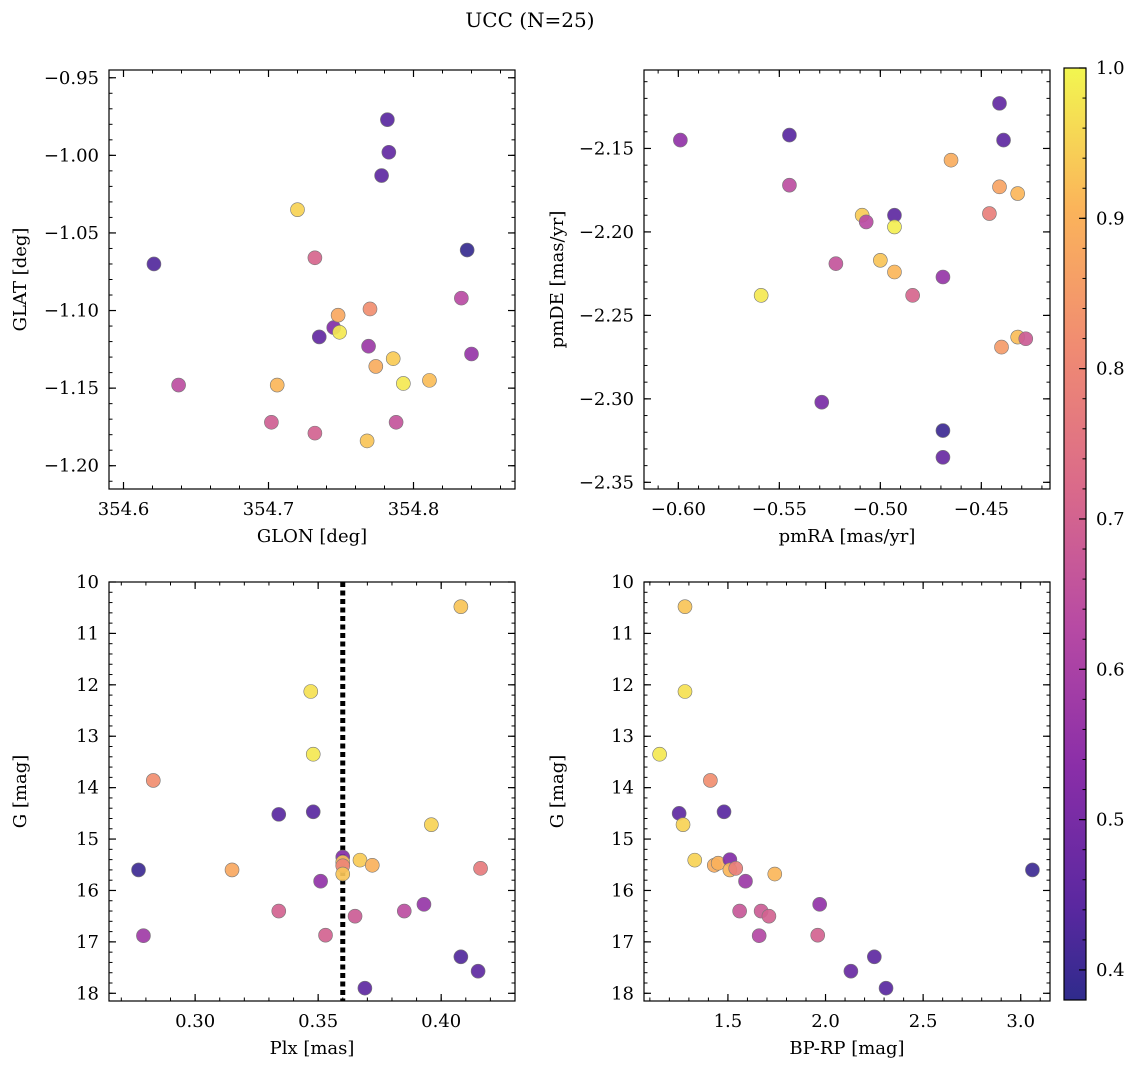  Describe the element at coordinates (606, 482) in the screenshot. I see `y-tick-label: −2.35` at that location.